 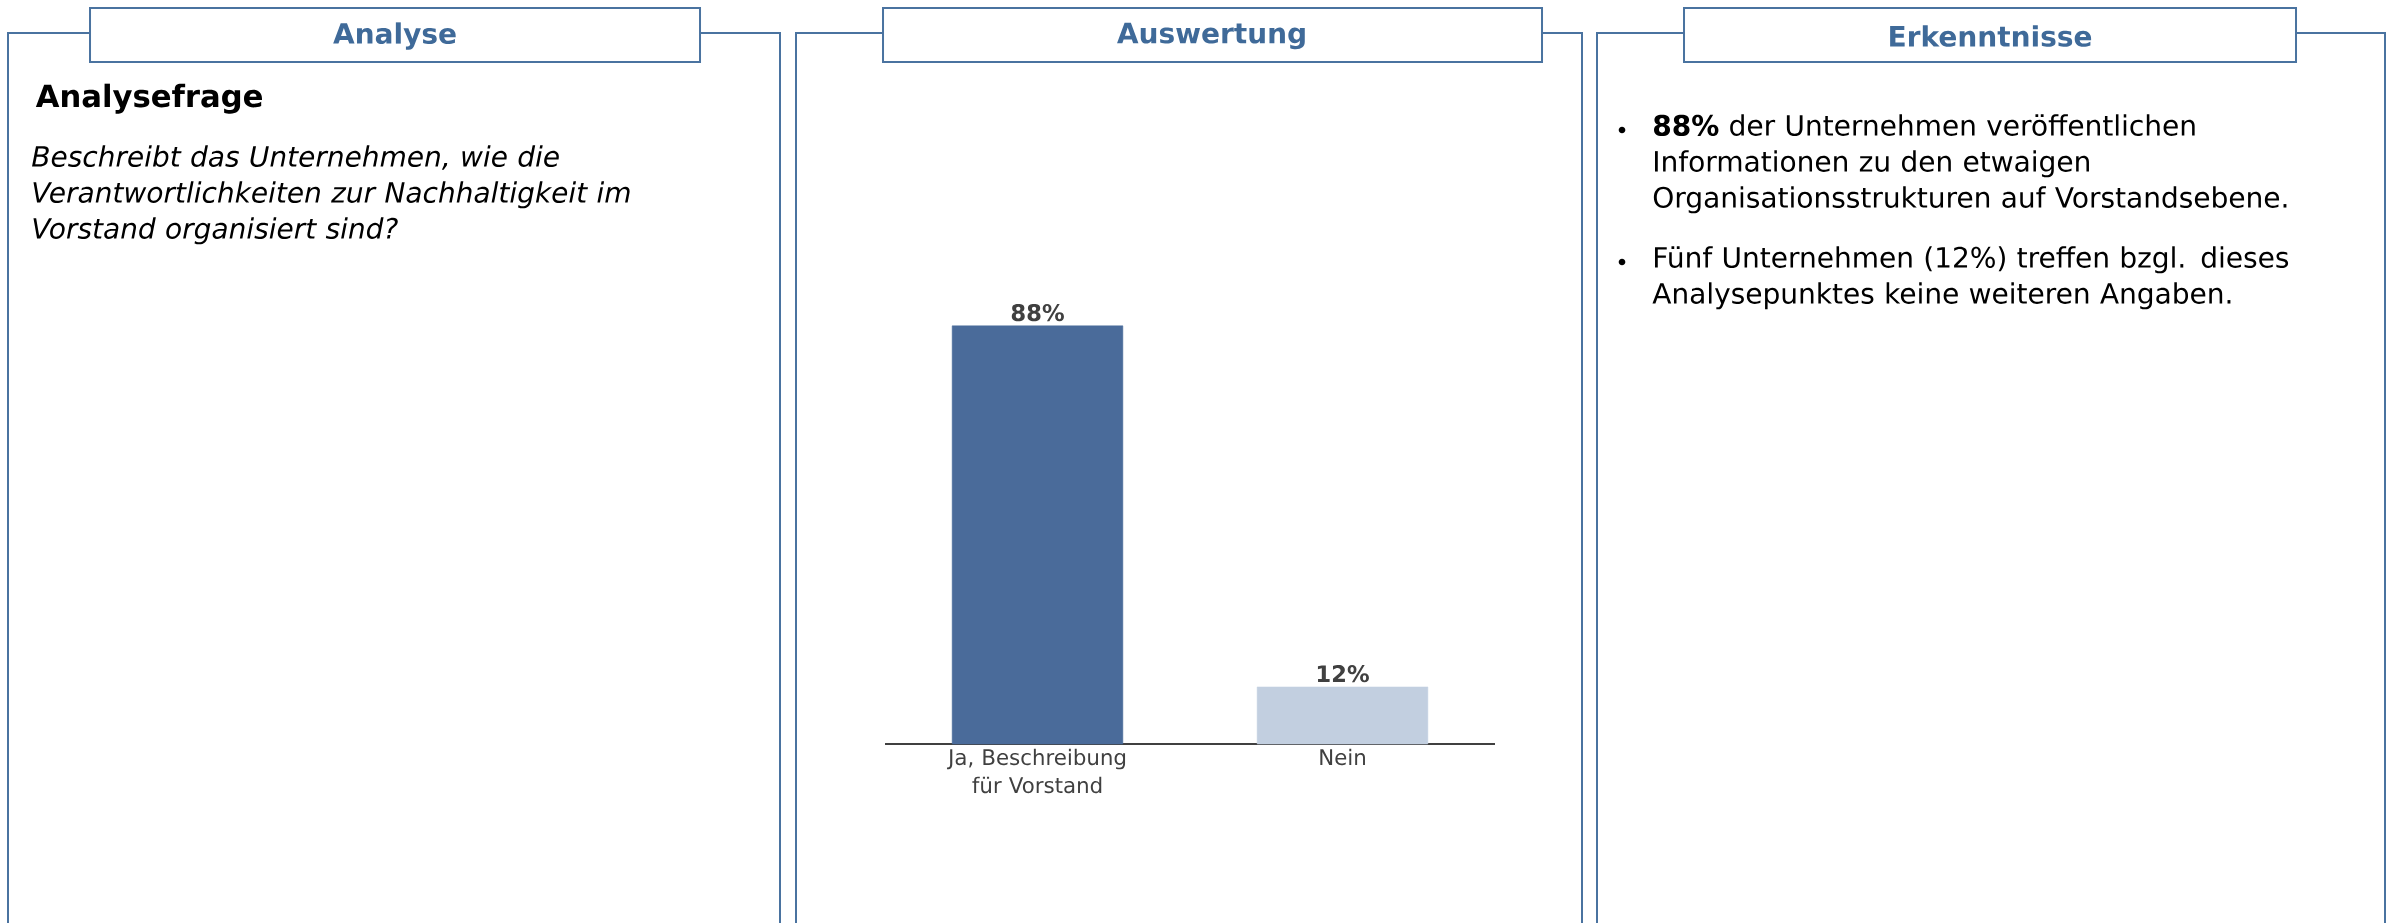 I want to click on text: Analysefrage, so click(x=148, y=98).